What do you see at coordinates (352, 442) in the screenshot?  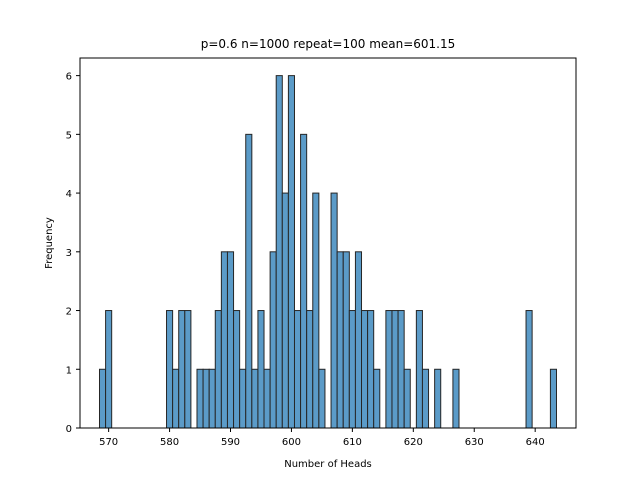 I see `x-tick-label: 610` at bounding box center [352, 442].